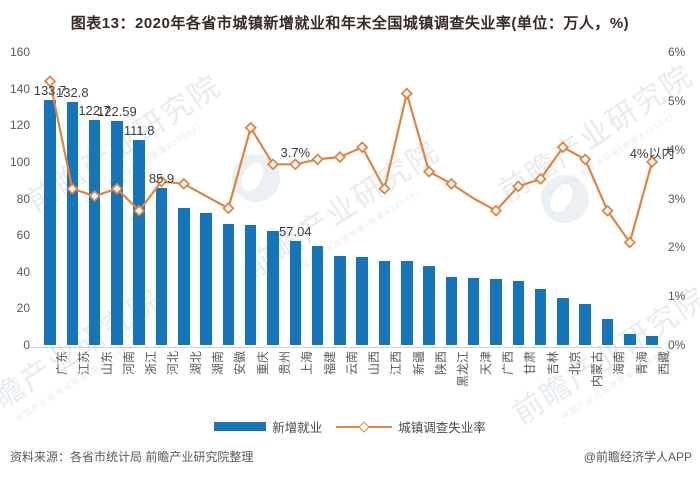 The width and height of the screenshot is (700, 479). Describe the element at coordinates (94, 111) in the screenshot. I see `bar-value-label-山东: 122.7` at that location.